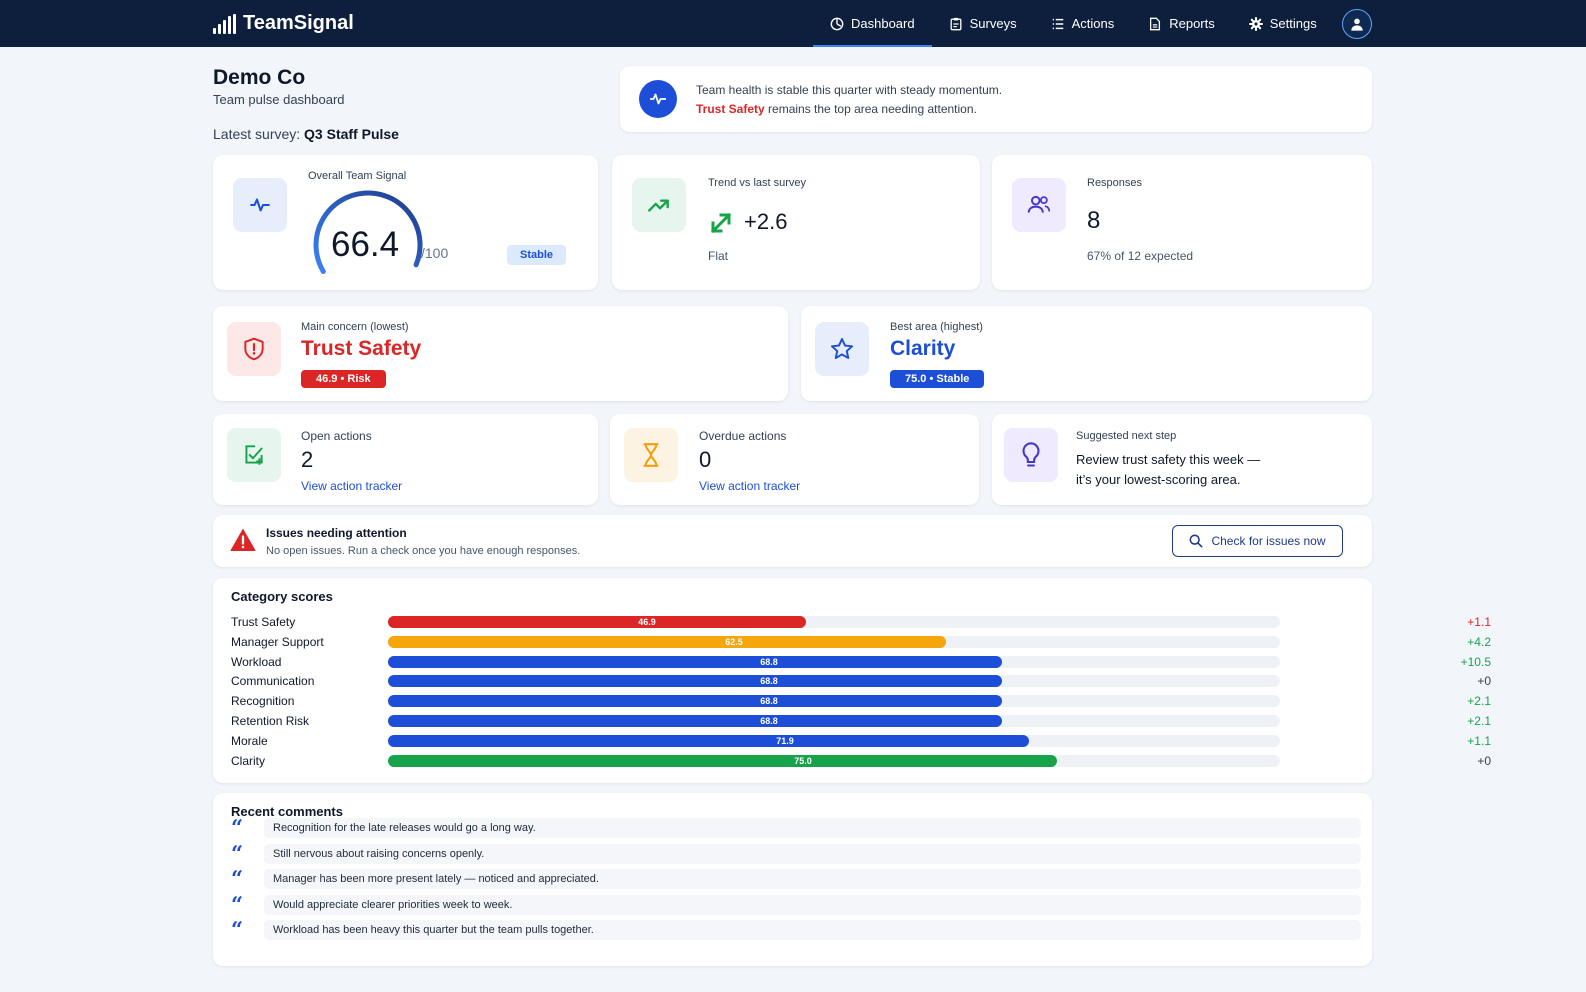 The image size is (1586, 992). Describe the element at coordinates (279, 99) in the screenshot. I see `page-subtitle: Team pulse dashboard` at that location.